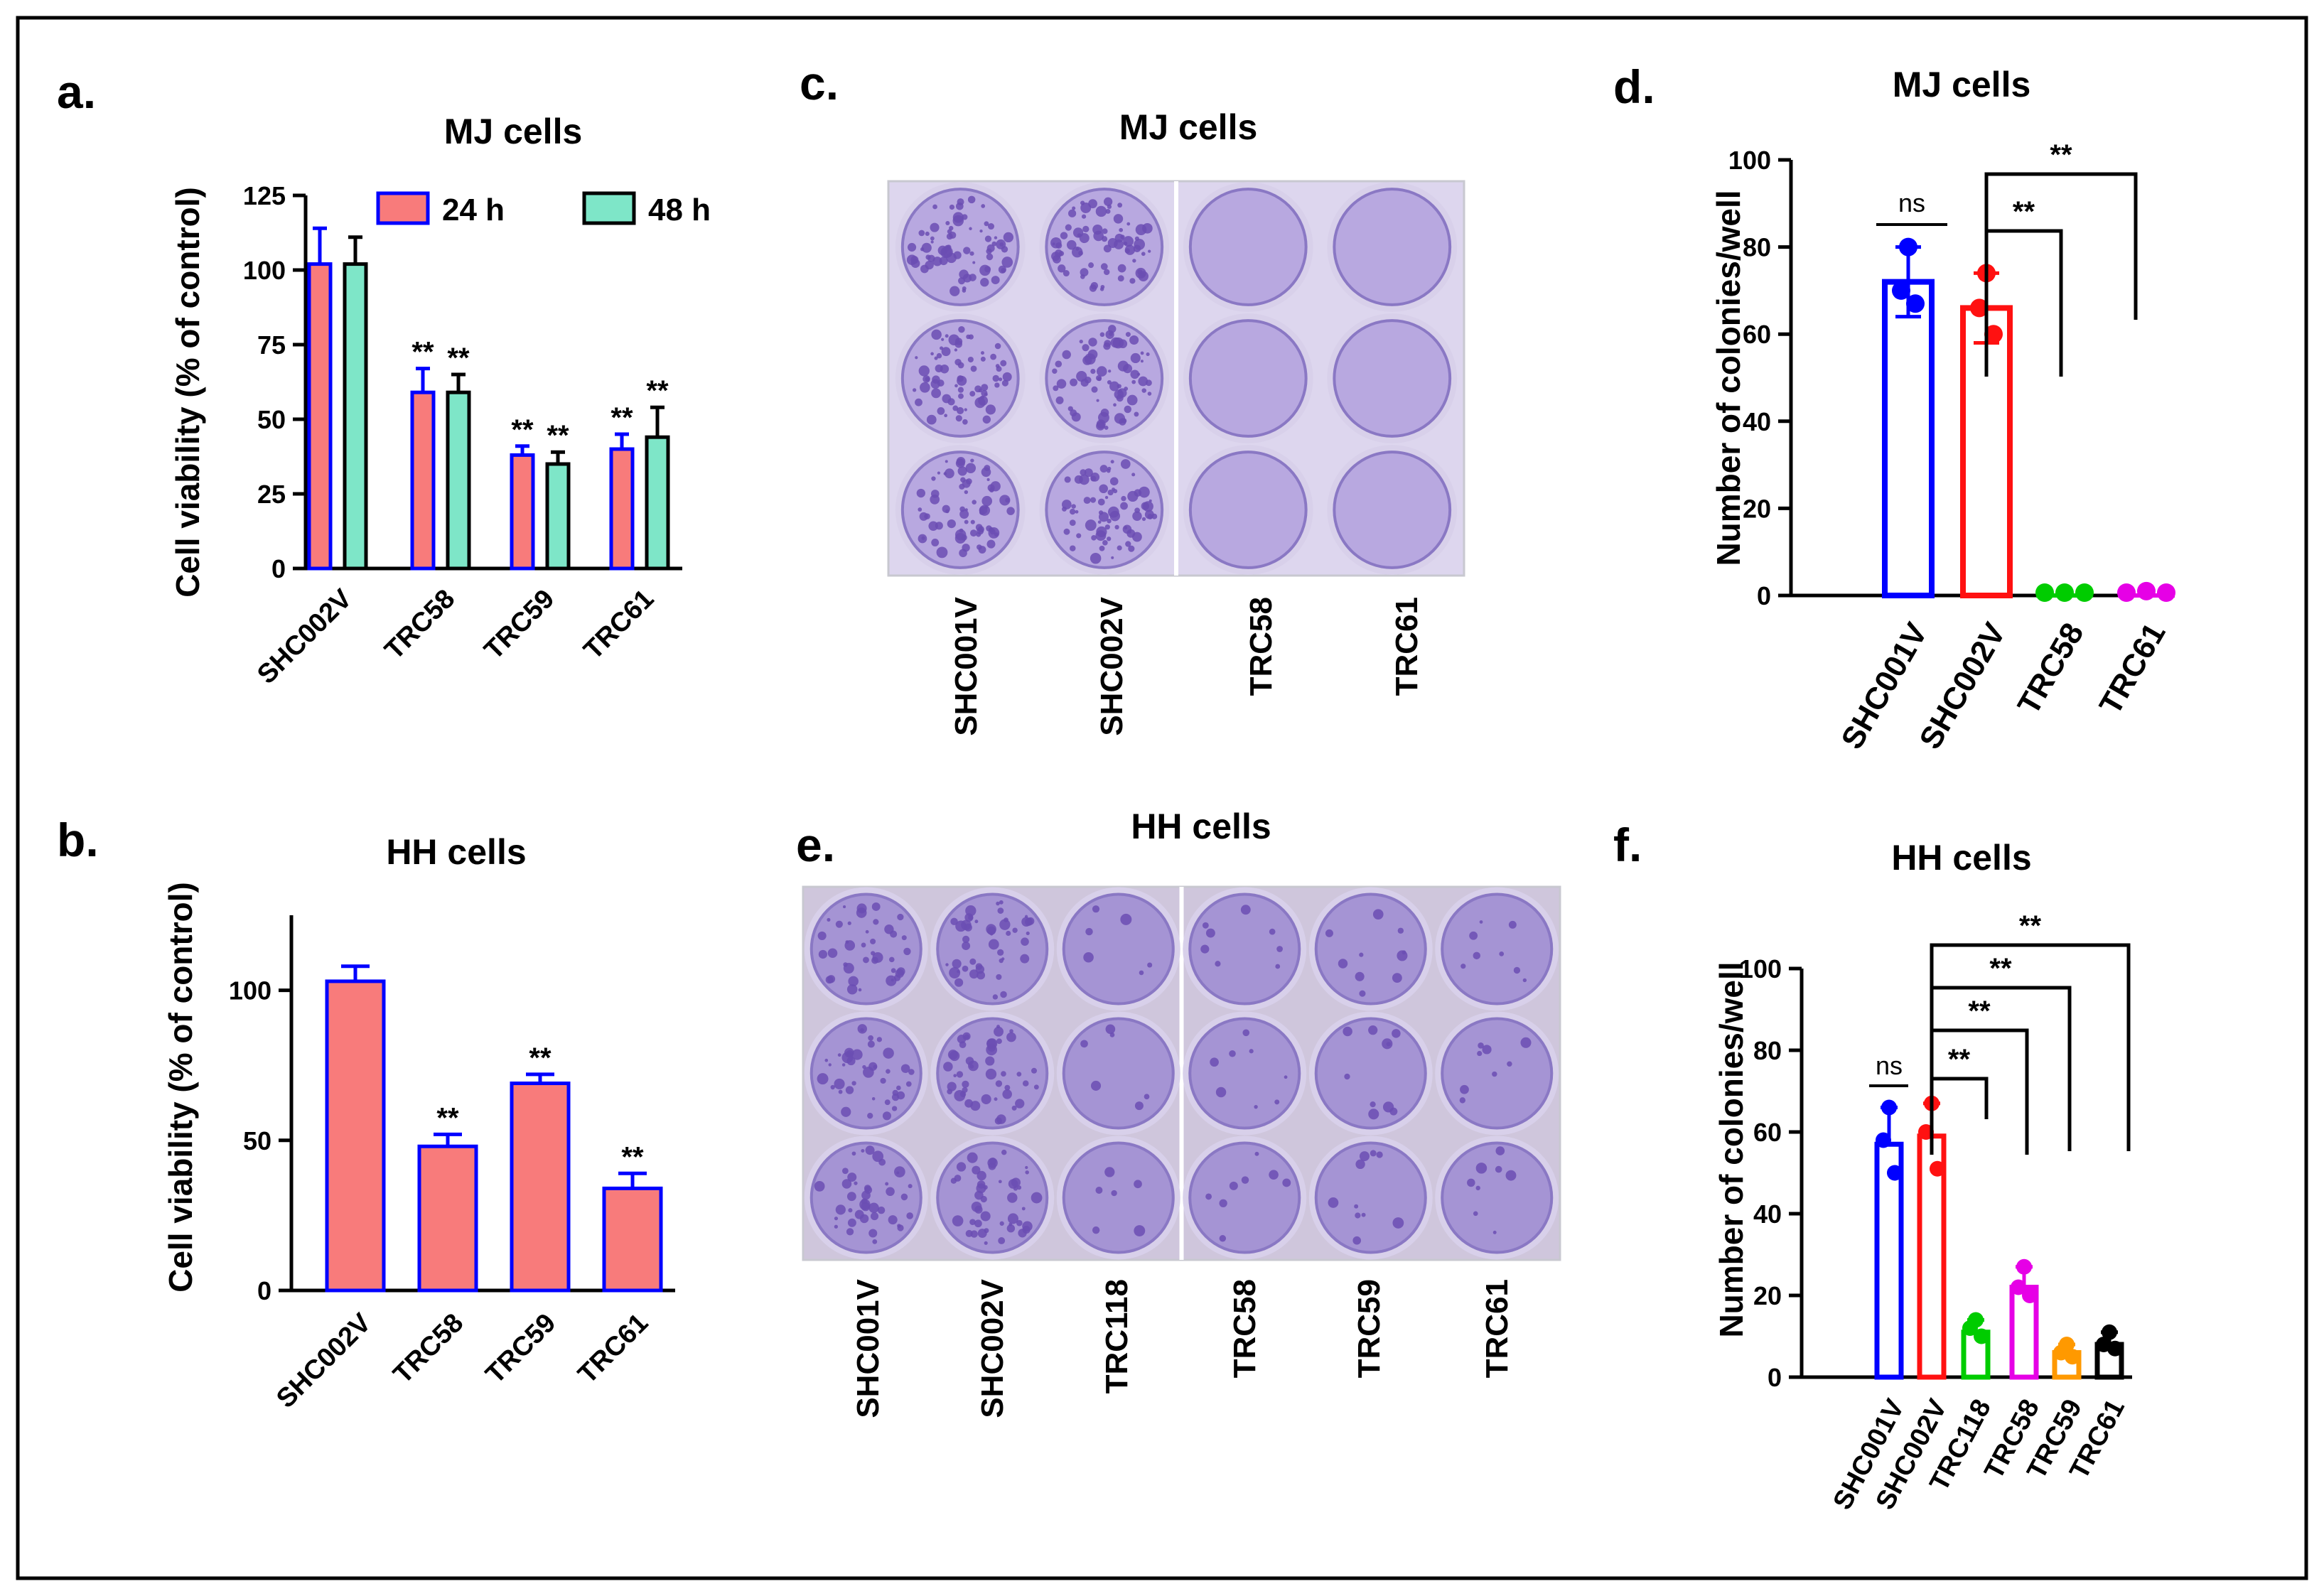 The height and width of the screenshot is (1596, 2324). What do you see at coordinates (1768, 1051) in the screenshot?
I see `panel-f-y-tick-label: 80` at bounding box center [1768, 1051].